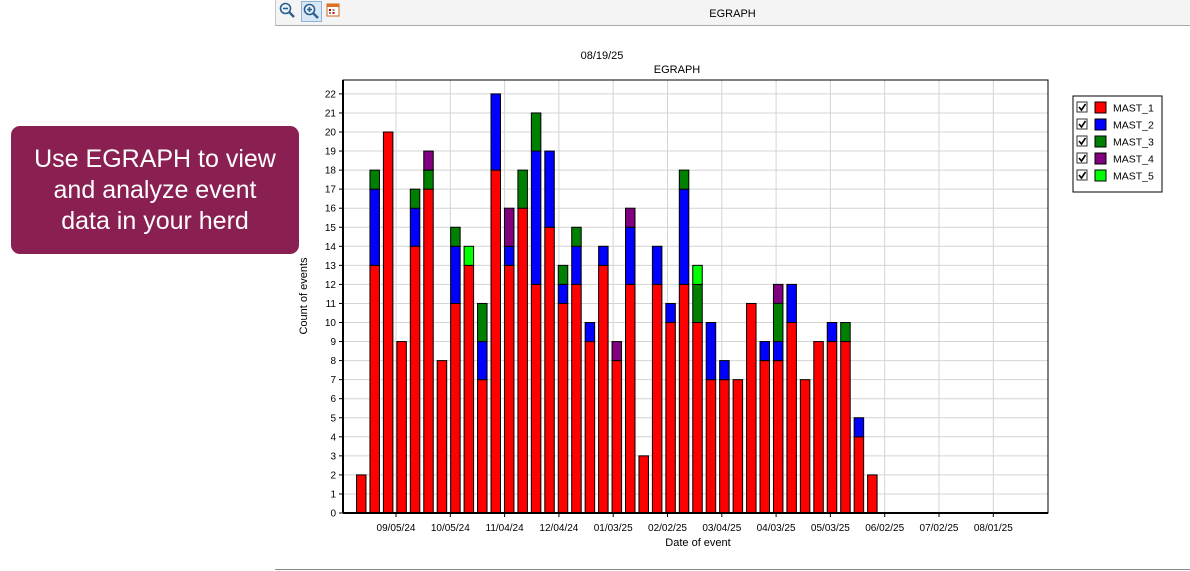 The width and height of the screenshot is (1190, 571). What do you see at coordinates (1133, 160) in the screenshot?
I see `legend-label: MAST_4` at bounding box center [1133, 160].